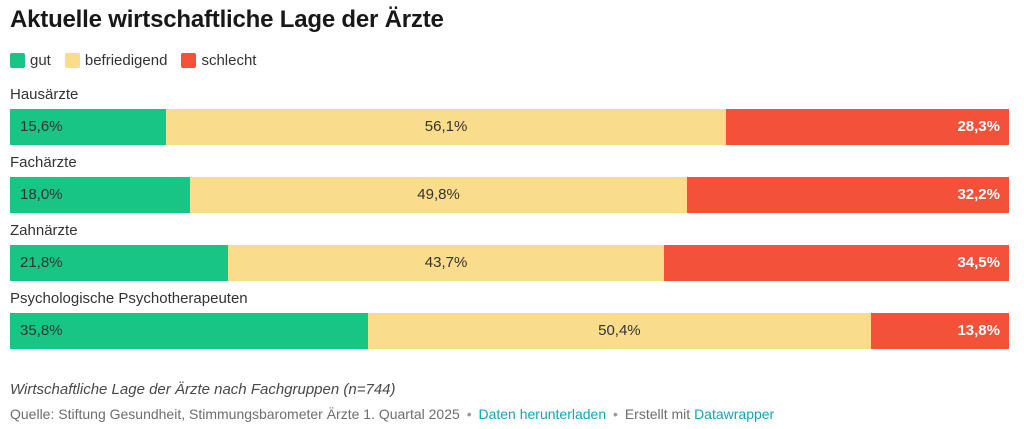 Image resolution: width=1024 pixels, height=429 pixels. I want to click on bar-segment-befriedigend: 56,1%, so click(446, 126).